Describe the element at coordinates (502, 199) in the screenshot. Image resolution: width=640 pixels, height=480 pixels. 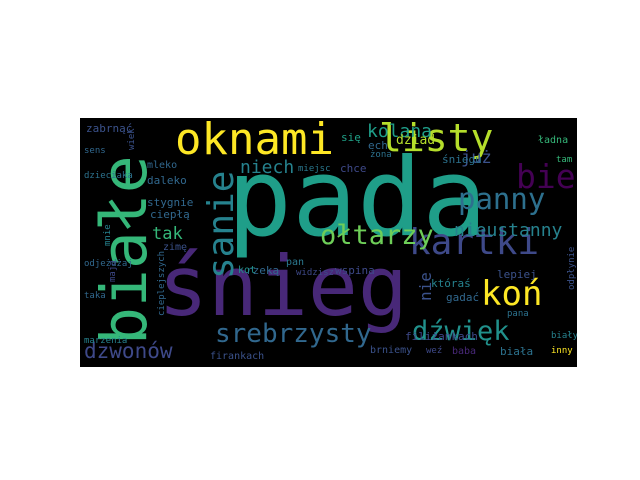
I see `word-panny: panny` at that location.